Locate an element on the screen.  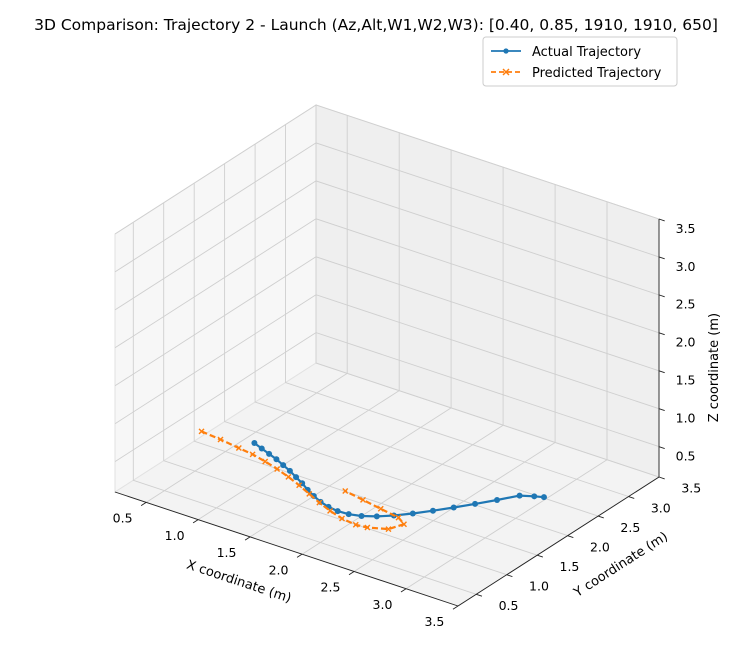
x-tick-label: 1.0 is located at coordinates (175, 535).